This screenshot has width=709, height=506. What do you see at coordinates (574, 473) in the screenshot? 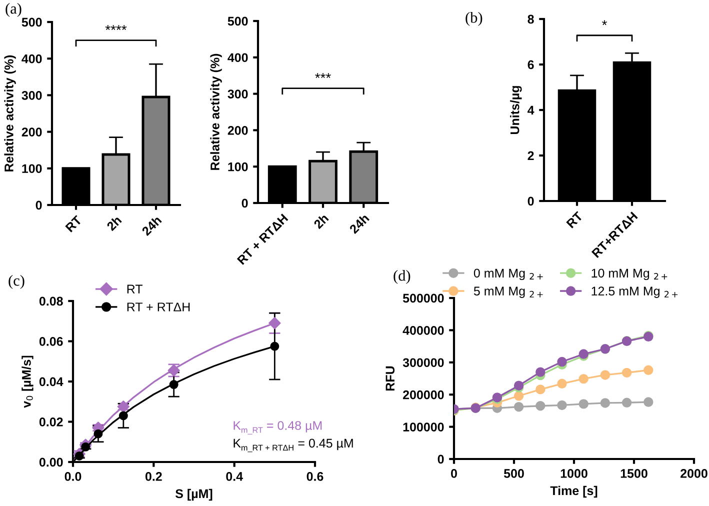
I see `x-tick-label: 1000` at bounding box center [574, 473].